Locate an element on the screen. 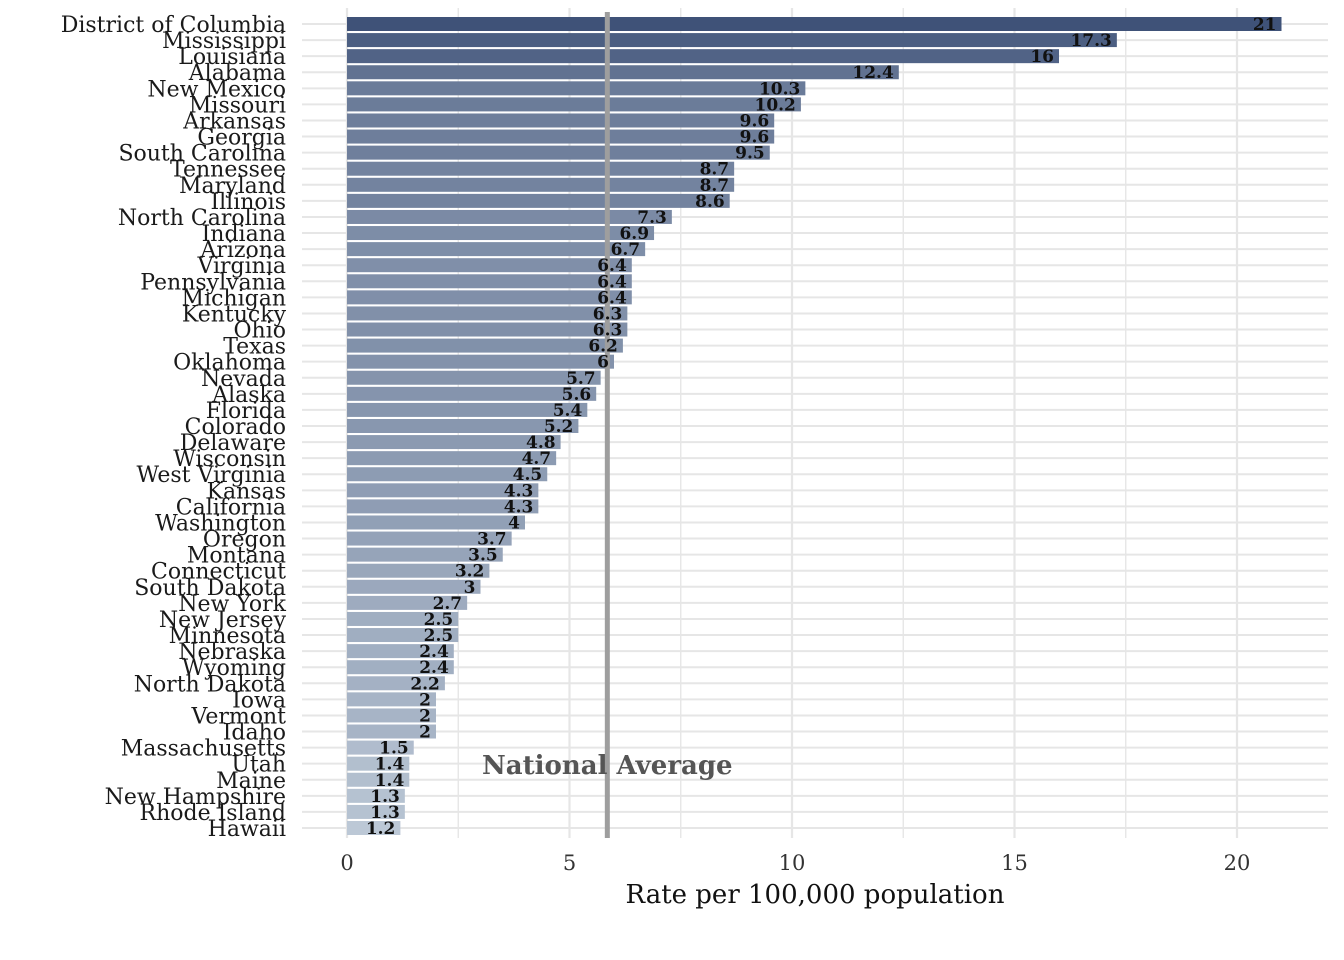  value-label: 6 is located at coordinates (603, 363).